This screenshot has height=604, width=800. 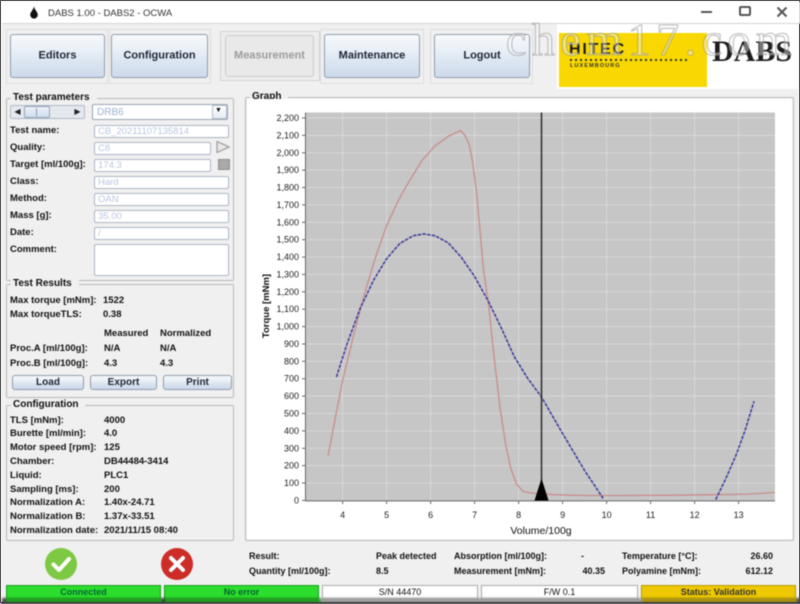 What do you see at coordinates (287, 327) in the screenshot?
I see `svg-text: 1,000` at bounding box center [287, 327].